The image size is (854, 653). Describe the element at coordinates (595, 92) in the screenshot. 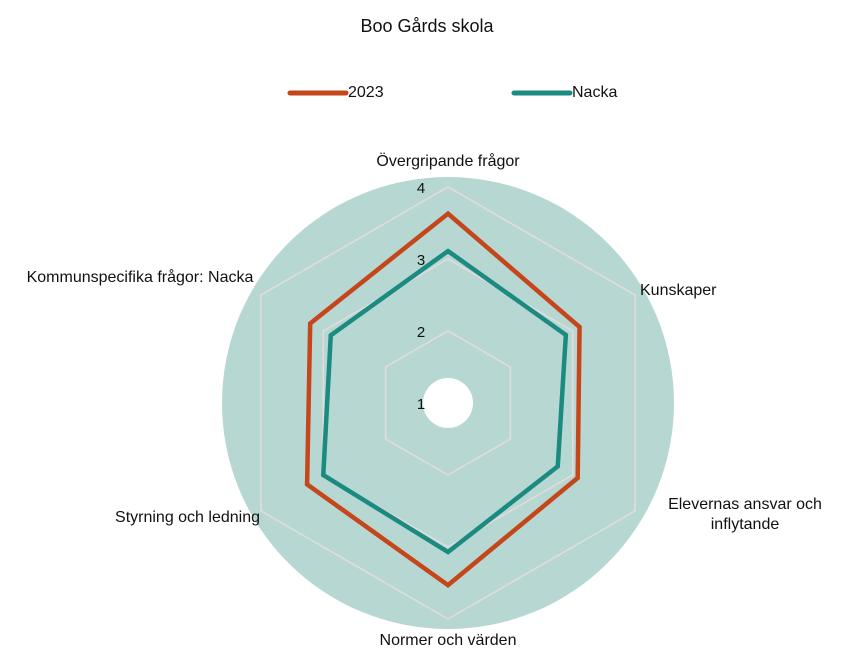

I see `legend-label: Nacka` at that location.